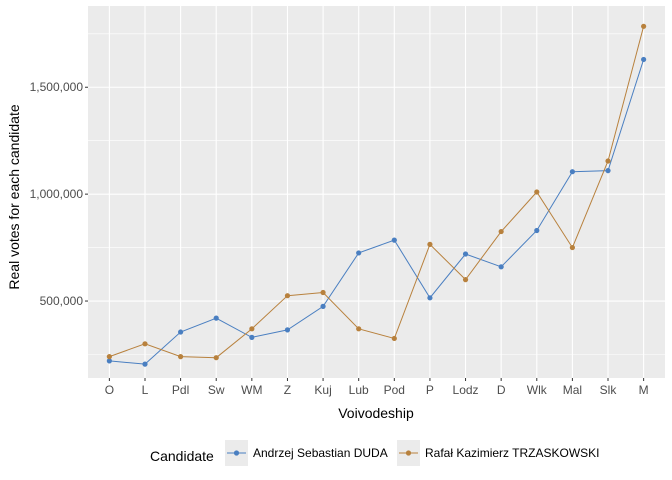 The image size is (672, 480). I want to click on x-tick-label: D, so click(501, 390).